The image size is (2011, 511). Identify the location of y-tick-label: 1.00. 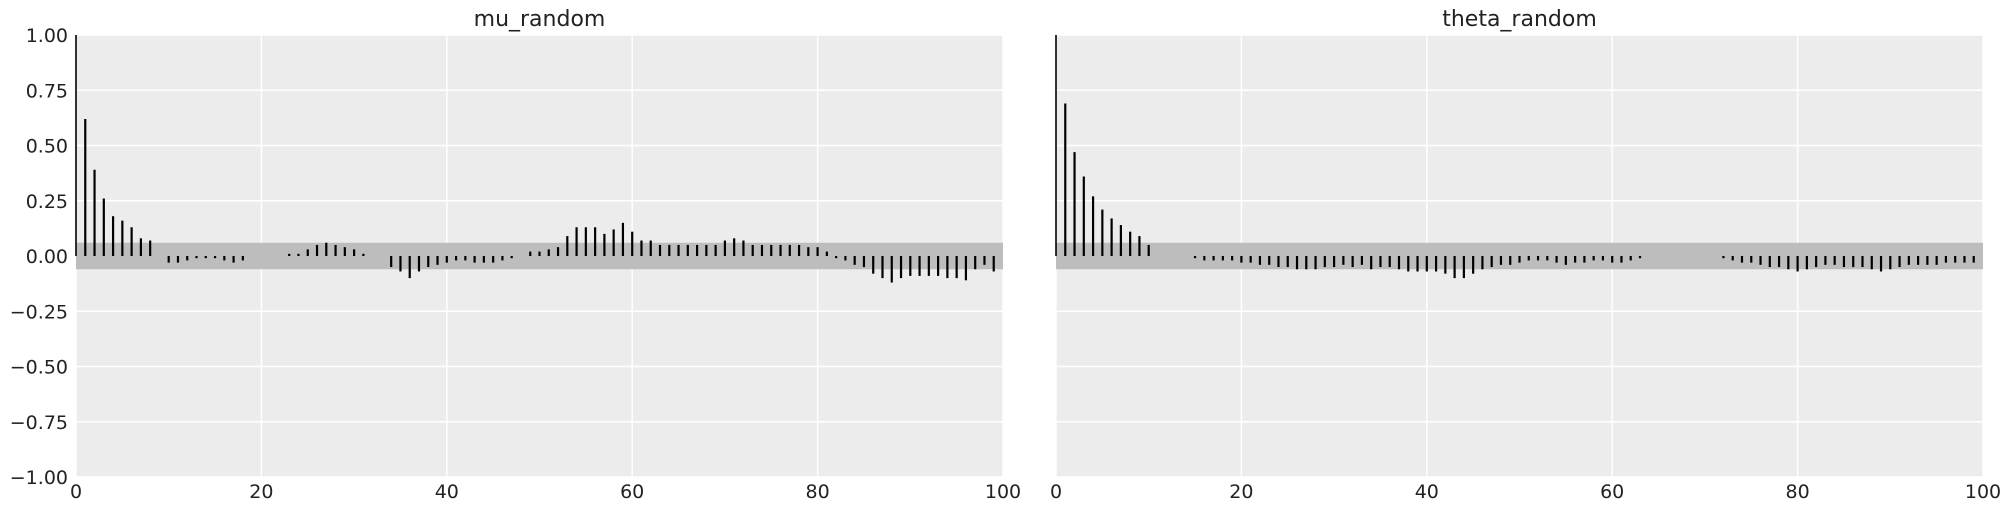
(47, 36).